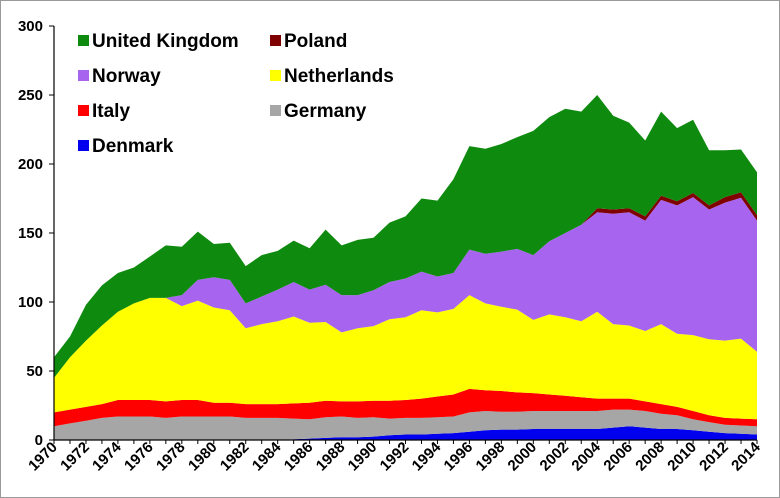 The height and width of the screenshot is (498, 780). What do you see at coordinates (586, 456) in the screenshot?
I see `x-tick-label: 2004` at bounding box center [586, 456].